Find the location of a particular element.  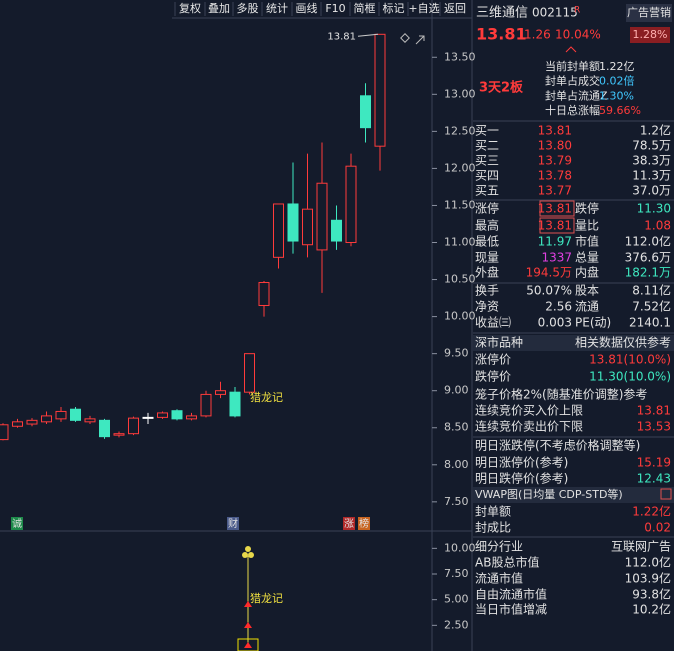

stat-label: 量比 is located at coordinates (587, 226).